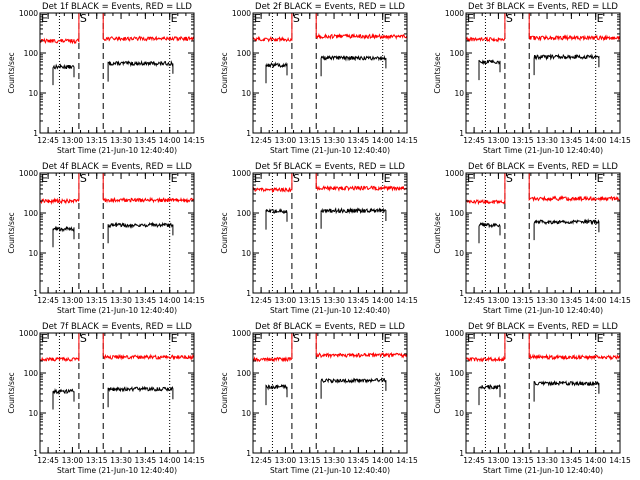 The height and width of the screenshot is (480, 640). I want to click on chart-title: Det 6f BLACK = Events, RED = LLD, so click(543, 167).